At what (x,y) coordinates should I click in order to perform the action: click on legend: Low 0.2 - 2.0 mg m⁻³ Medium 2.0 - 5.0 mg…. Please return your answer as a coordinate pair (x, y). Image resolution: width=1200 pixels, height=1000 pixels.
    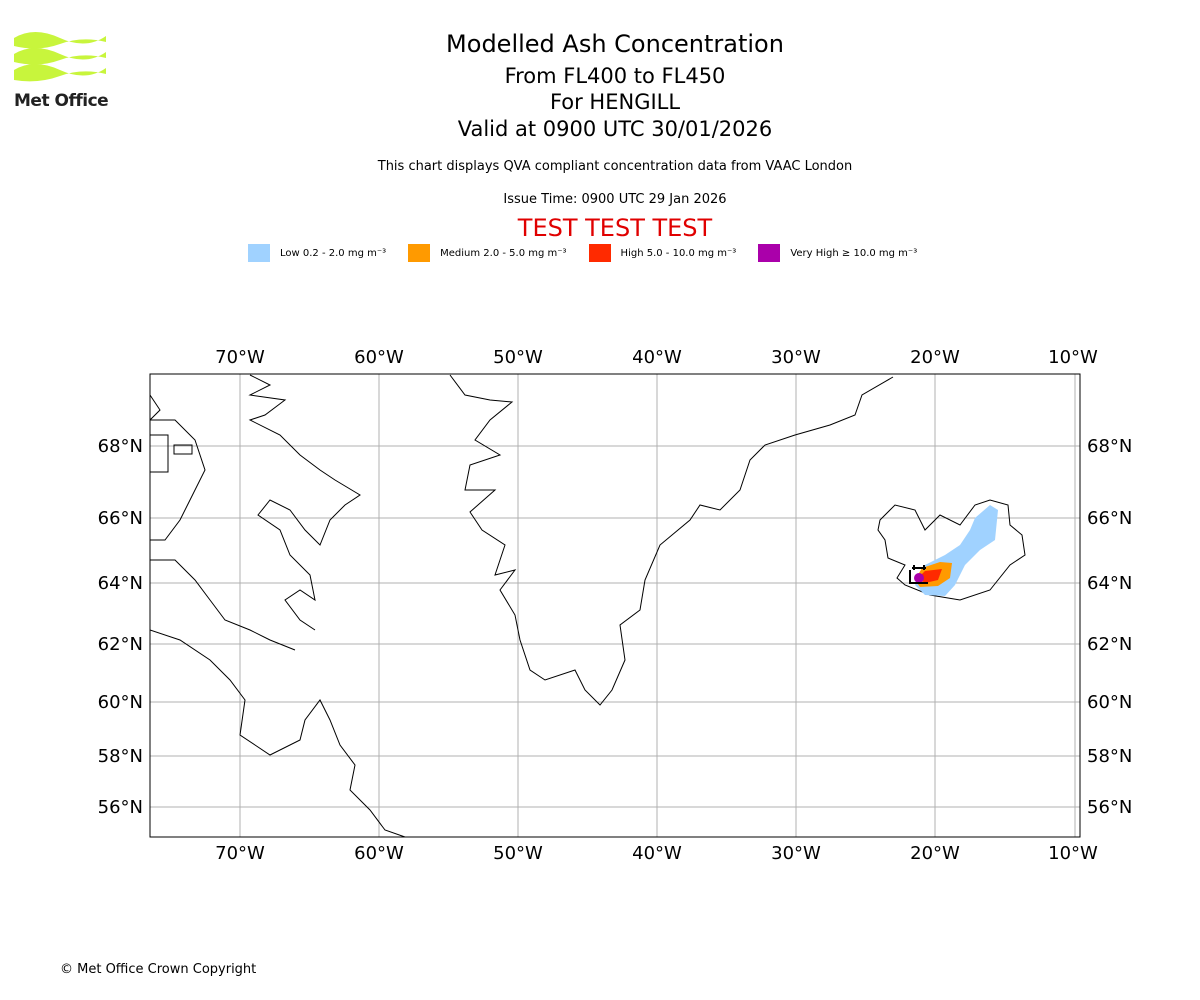
    Looking at the image, I should click on (593, 253).